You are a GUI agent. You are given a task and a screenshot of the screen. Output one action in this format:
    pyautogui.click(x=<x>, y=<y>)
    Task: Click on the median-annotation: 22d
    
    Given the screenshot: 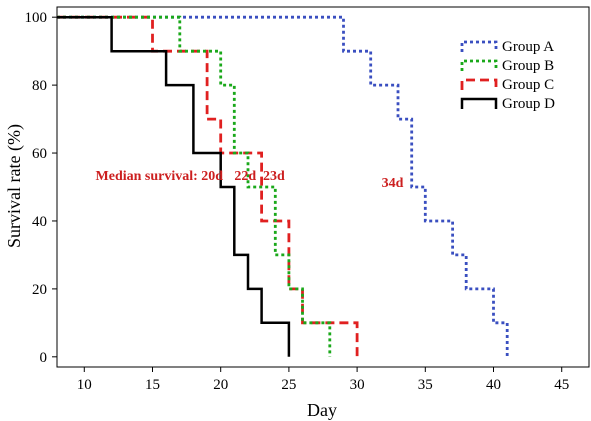 What is the action you would take?
    pyautogui.click(x=245, y=176)
    